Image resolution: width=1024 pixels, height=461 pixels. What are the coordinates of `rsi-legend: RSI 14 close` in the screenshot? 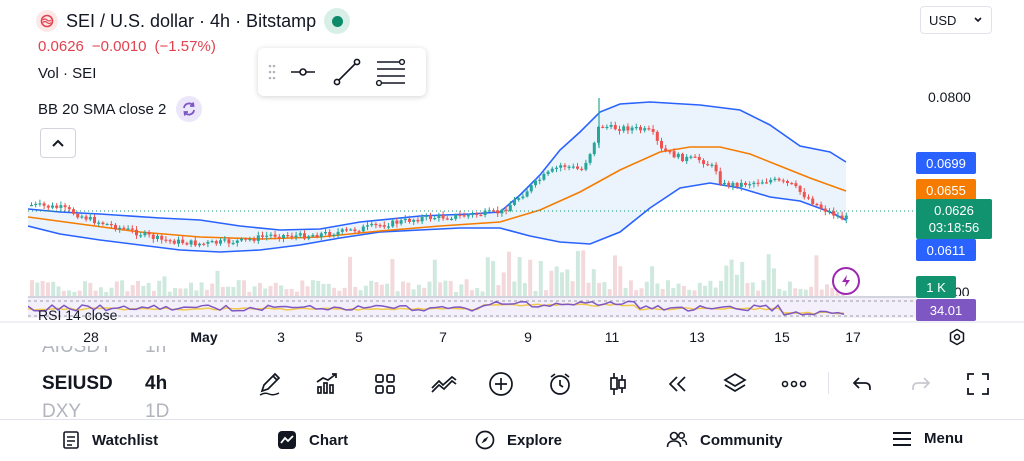 It's located at (78, 315).